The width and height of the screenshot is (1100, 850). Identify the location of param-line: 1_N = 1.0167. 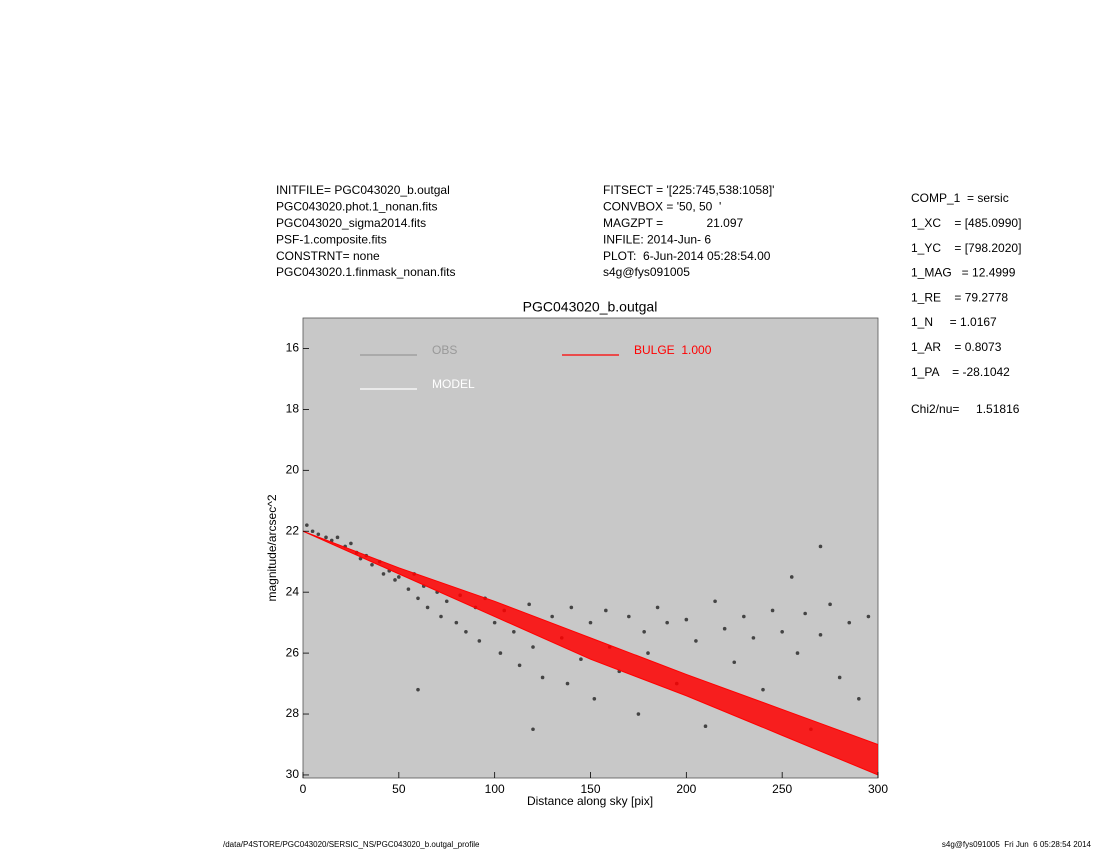
(954, 322).